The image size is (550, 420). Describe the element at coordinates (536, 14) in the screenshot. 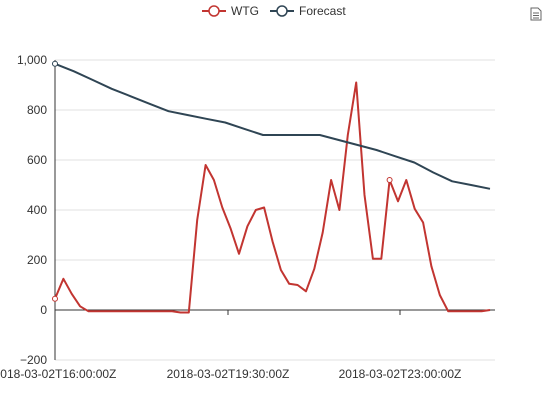

I see `data-view-icon` at that location.